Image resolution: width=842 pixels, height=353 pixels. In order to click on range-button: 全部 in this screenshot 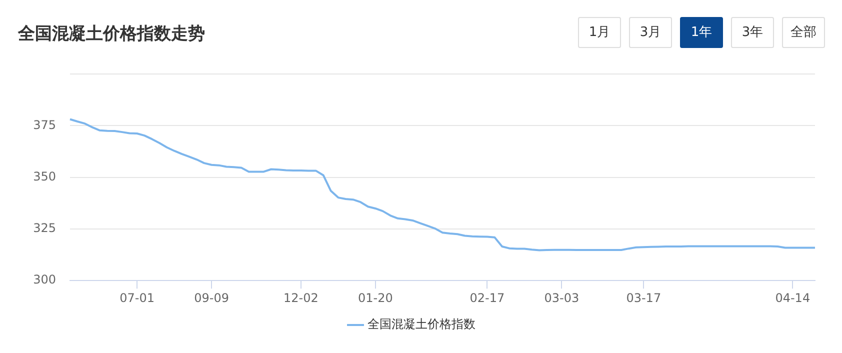, I will do `click(803, 32)`.